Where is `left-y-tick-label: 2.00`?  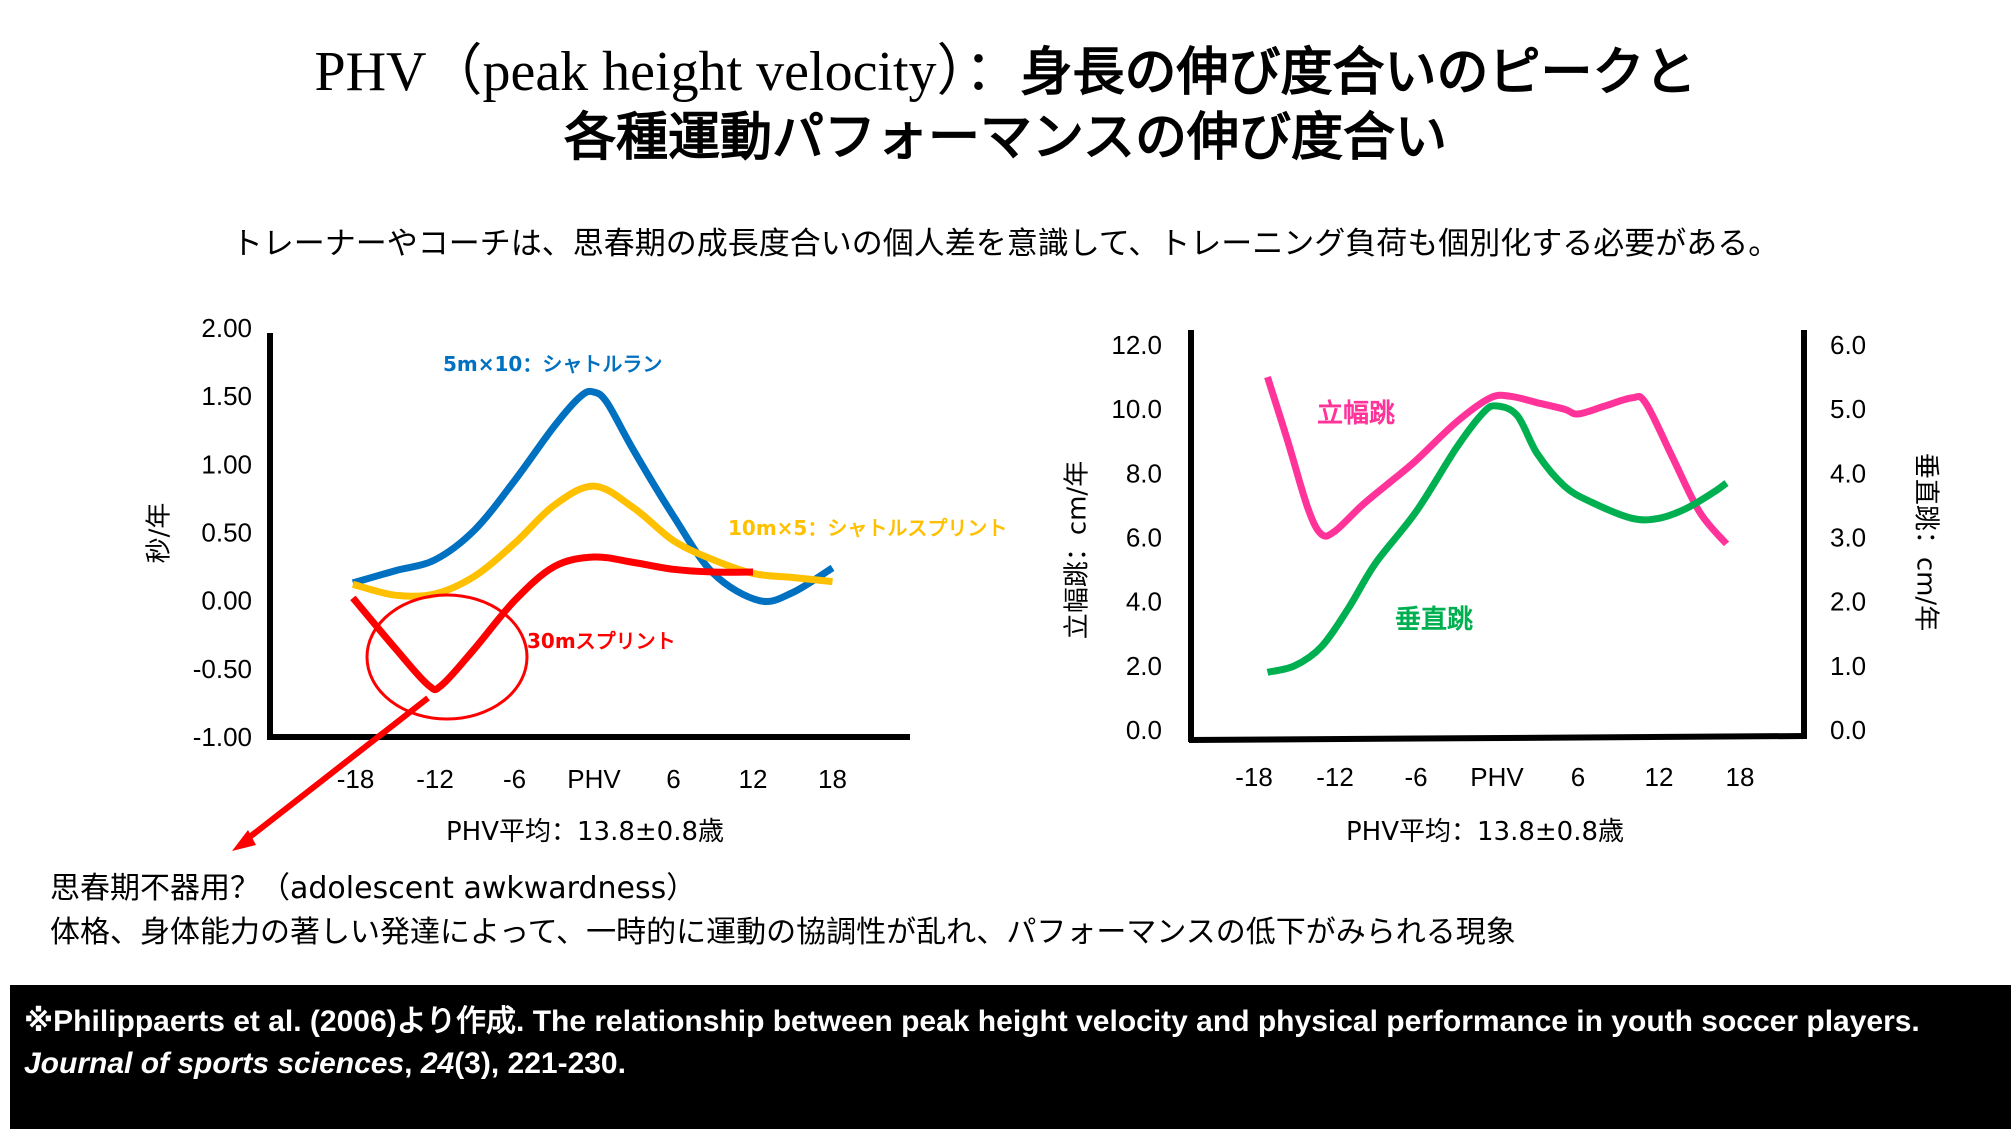
left-y-tick-label: 2.00 is located at coordinates (226, 328).